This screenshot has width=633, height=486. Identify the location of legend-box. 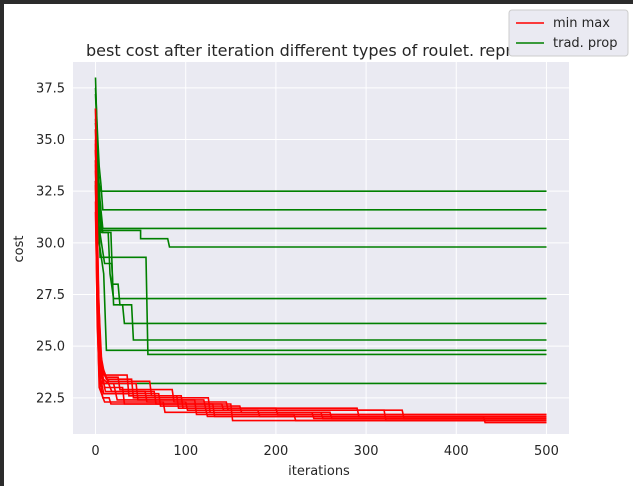
(568, 33).